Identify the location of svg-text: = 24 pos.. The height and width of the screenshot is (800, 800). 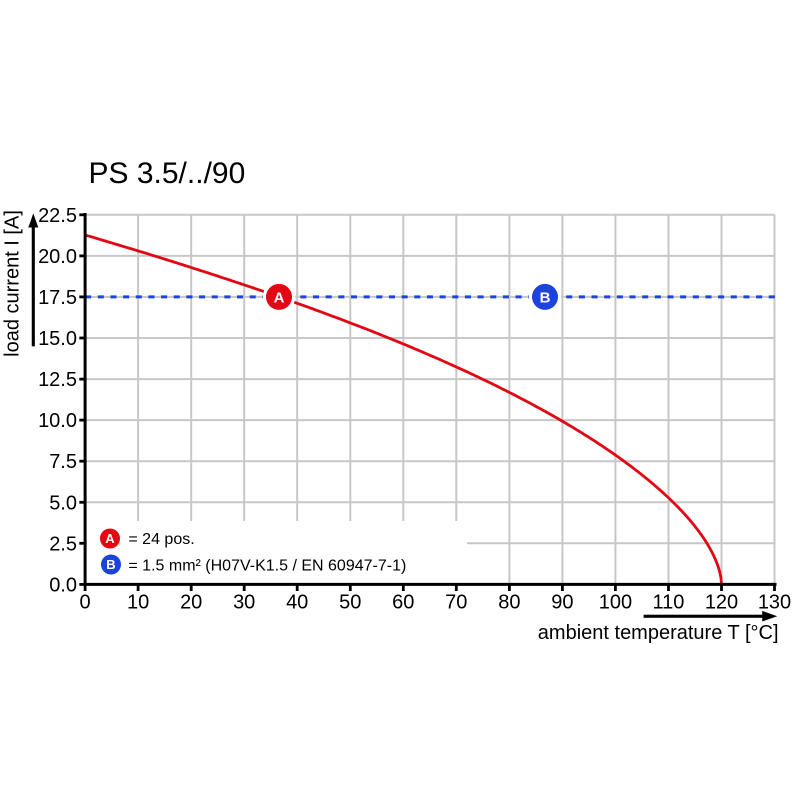
(161, 539).